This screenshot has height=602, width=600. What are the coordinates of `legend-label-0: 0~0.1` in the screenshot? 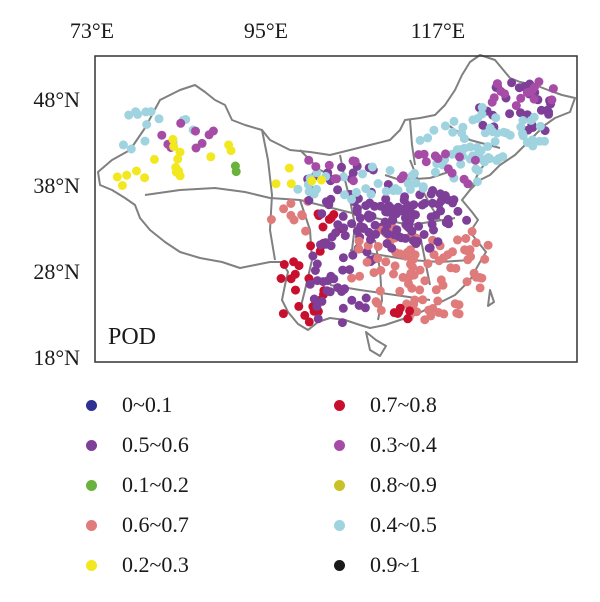 It's located at (147, 404).